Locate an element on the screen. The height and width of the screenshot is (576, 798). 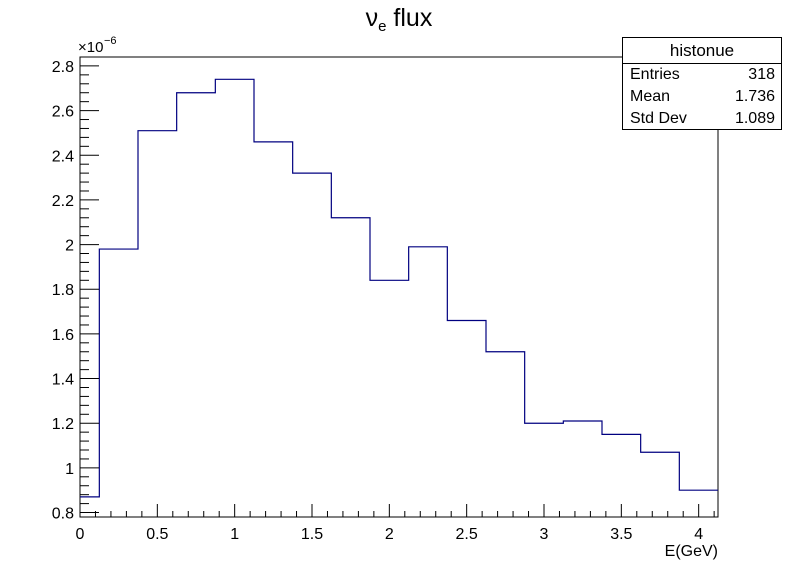
y-tick-label: 2.2 is located at coordinates (63, 201).